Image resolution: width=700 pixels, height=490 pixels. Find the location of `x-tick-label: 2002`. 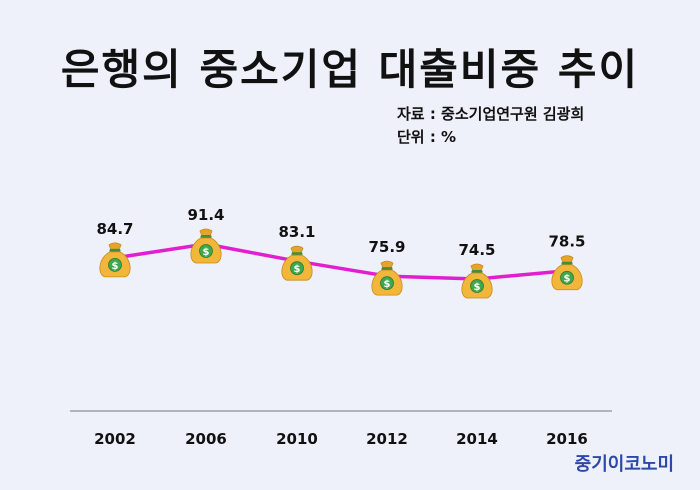

x-tick-label: 2002 is located at coordinates (115, 439).